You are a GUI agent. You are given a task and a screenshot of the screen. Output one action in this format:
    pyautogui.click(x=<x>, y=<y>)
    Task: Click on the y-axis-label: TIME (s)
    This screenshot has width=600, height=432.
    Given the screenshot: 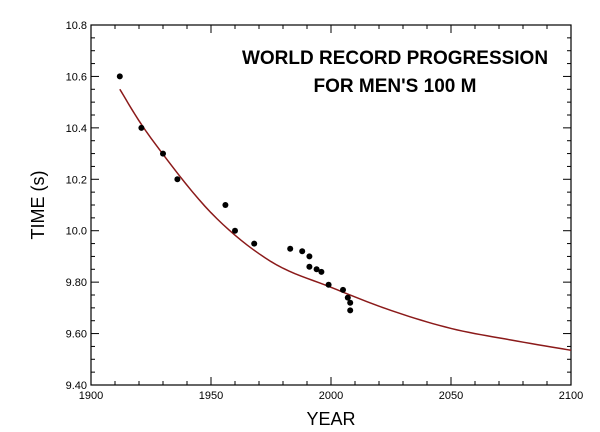 What is the action you would take?
    pyautogui.click(x=38, y=205)
    